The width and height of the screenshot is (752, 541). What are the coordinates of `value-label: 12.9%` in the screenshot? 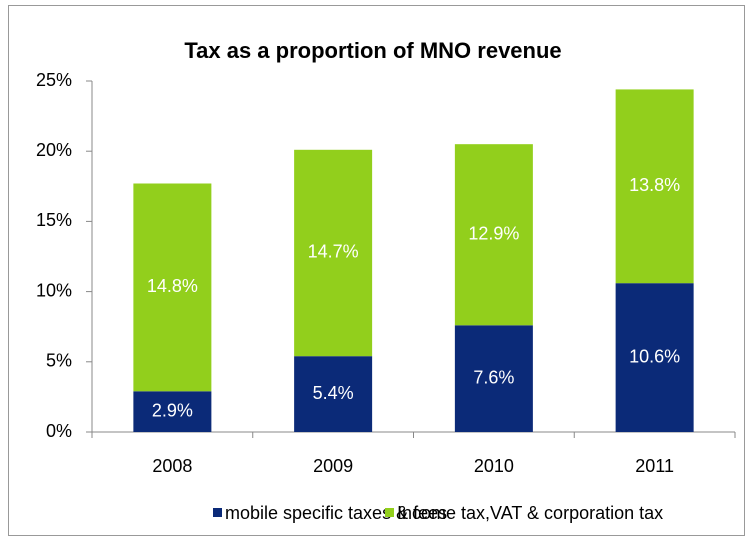 It's located at (493, 233).